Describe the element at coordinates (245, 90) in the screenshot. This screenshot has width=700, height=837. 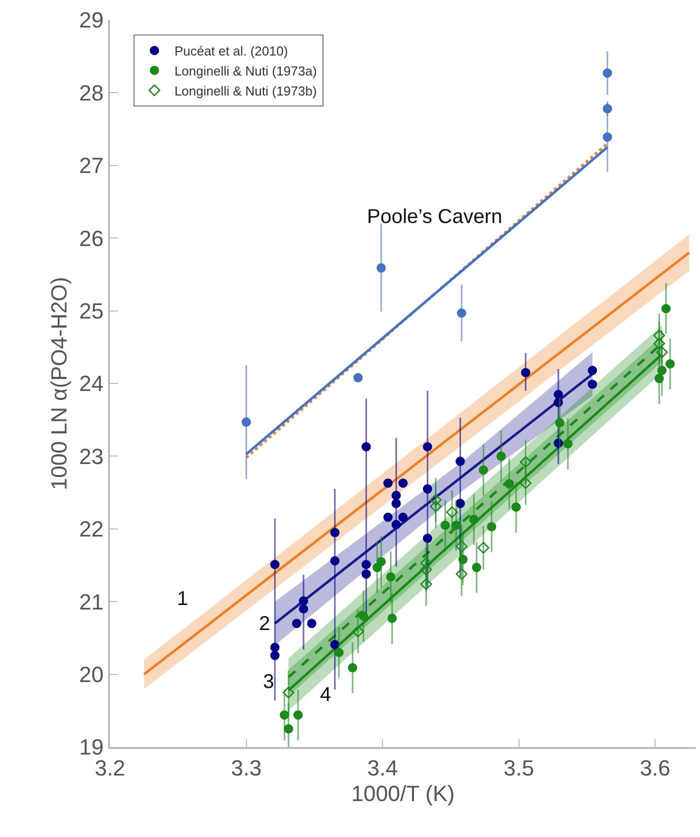
I see `legend-label: Longinelli & Nuti (1973b)` at that location.